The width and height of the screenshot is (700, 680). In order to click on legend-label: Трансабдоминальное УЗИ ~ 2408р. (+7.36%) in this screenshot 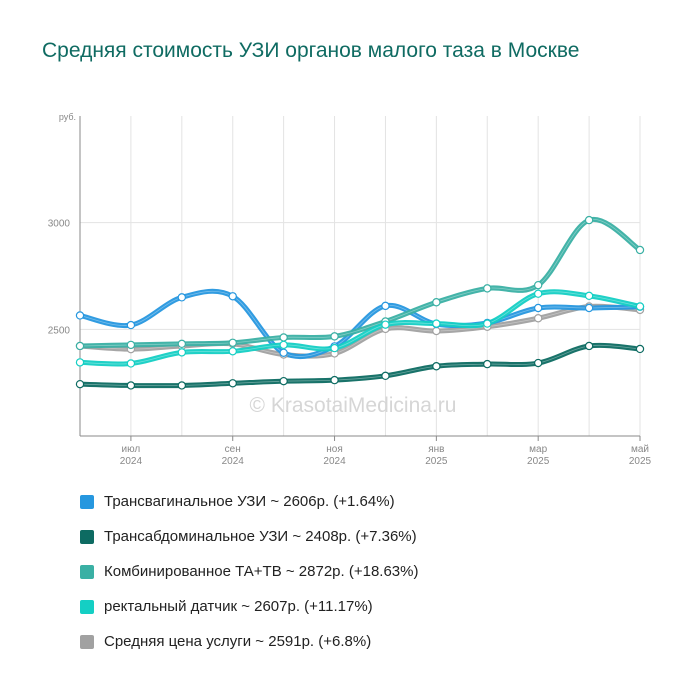, I will do `click(260, 536)`.